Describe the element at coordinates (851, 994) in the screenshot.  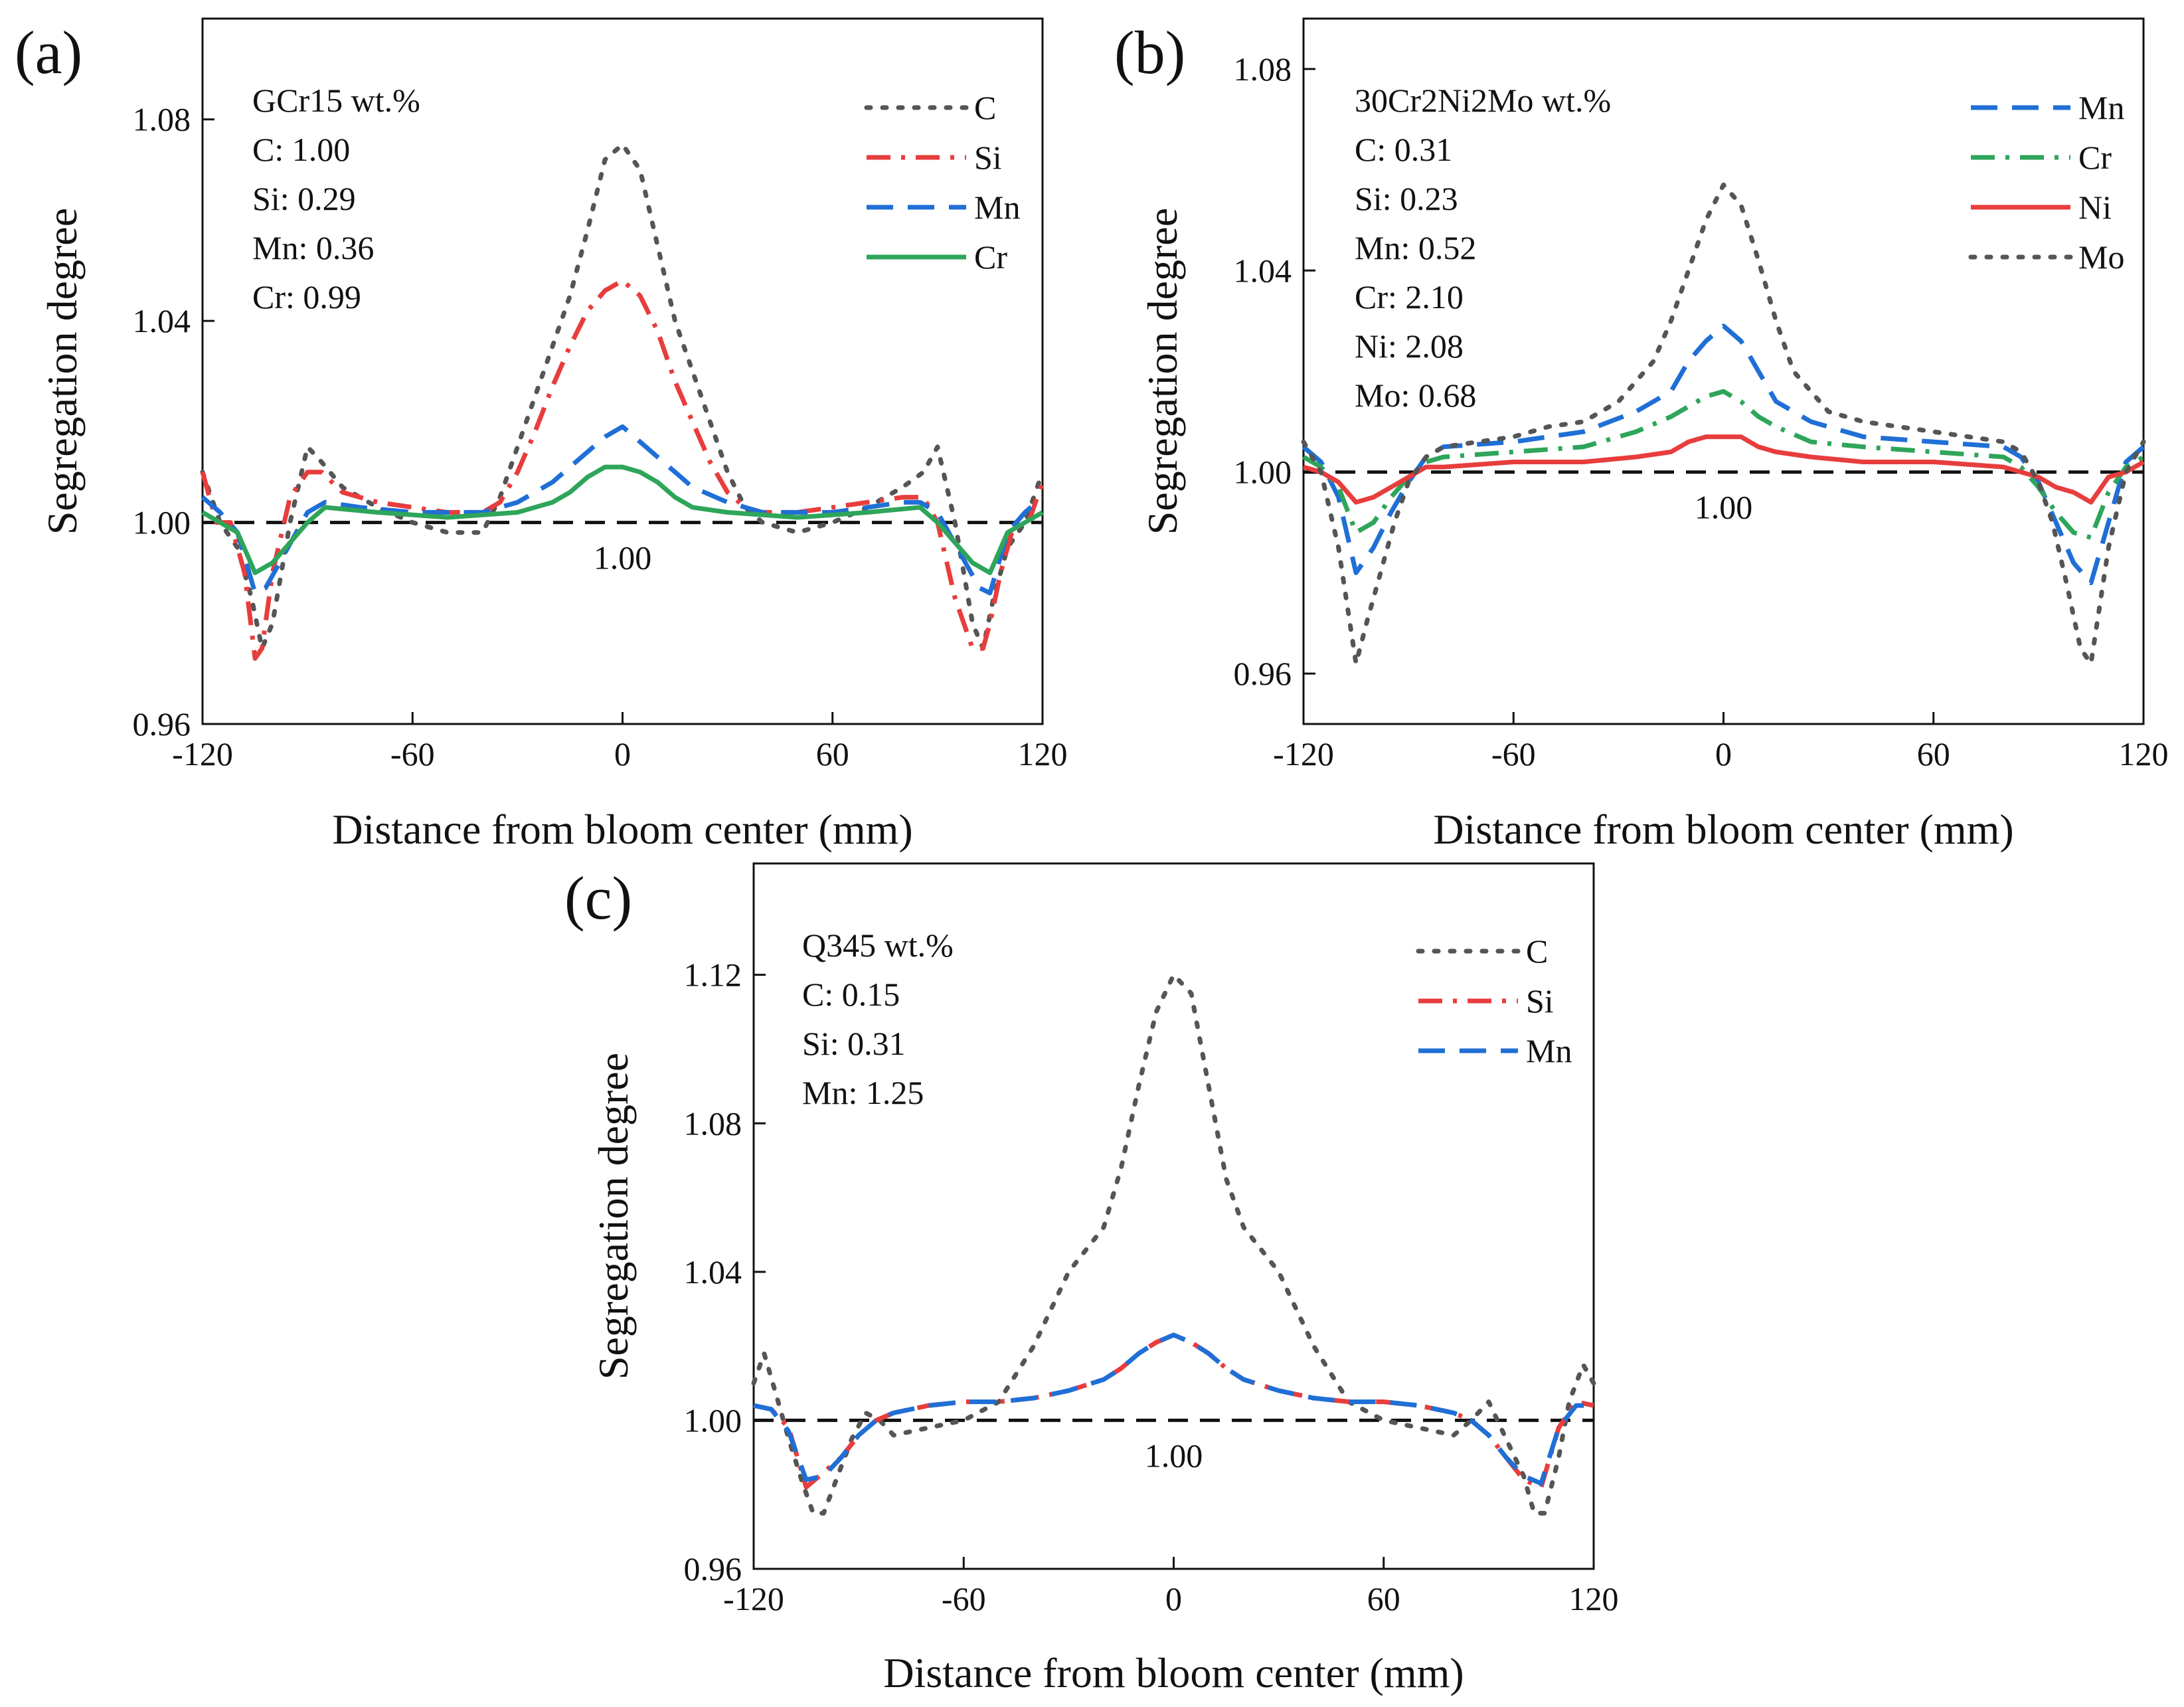
I see `composition-line: C: 0.15` at that location.